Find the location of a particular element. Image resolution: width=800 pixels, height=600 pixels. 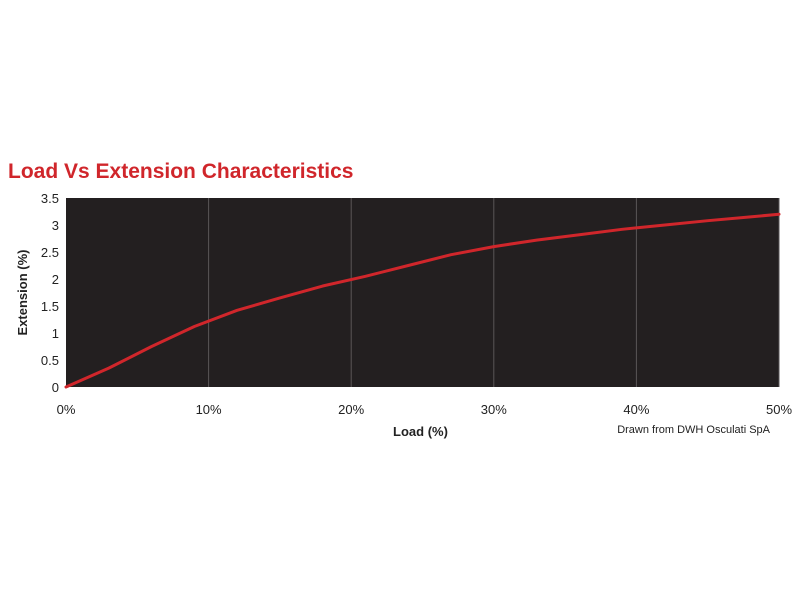

y-tick-label: 1 is located at coordinates (55, 333).